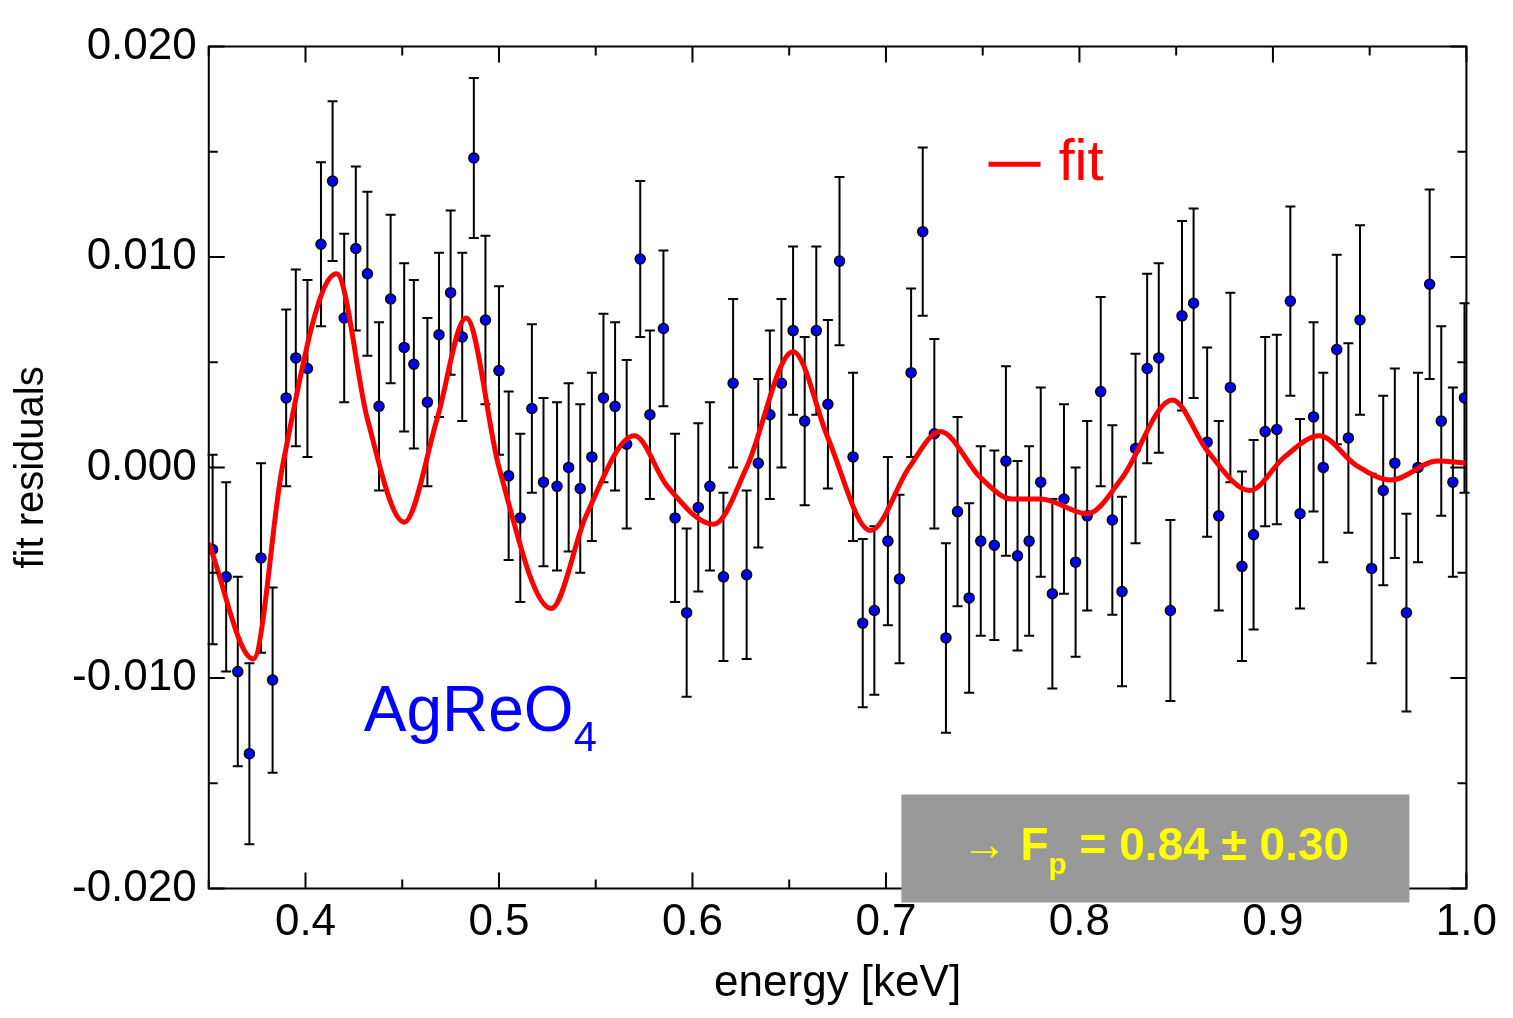  I want to click on x-axis-title: energy [keV], so click(838, 980).